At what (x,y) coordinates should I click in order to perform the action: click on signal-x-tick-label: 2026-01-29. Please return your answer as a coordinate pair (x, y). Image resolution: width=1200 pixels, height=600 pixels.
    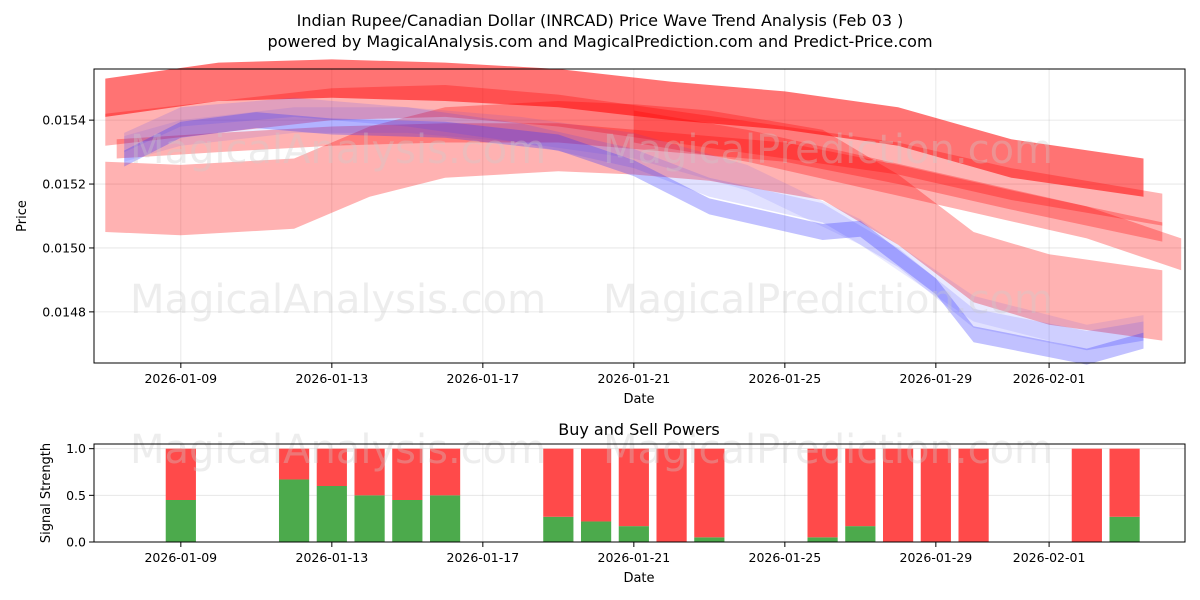
    Looking at the image, I should click on (936, 557).